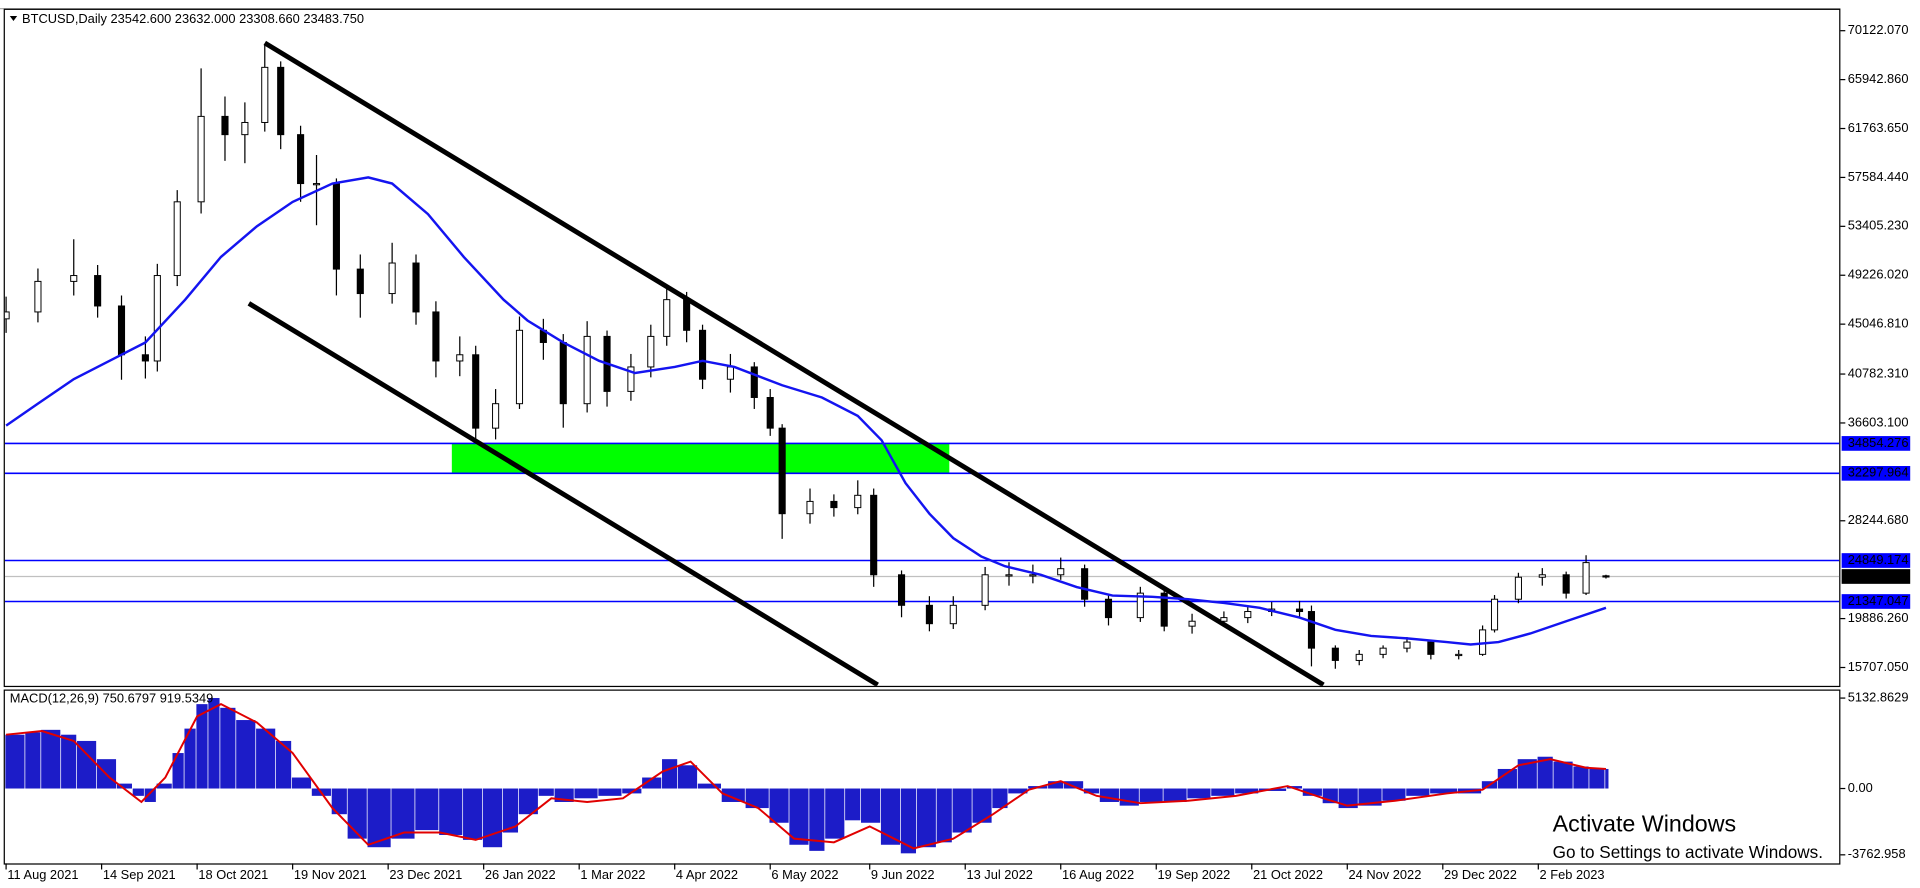 Image resolution: width=1920 pixels, height=888 pixels. I want to click on x-tick-label: 2 Feb 2023, so click(1572, 874).